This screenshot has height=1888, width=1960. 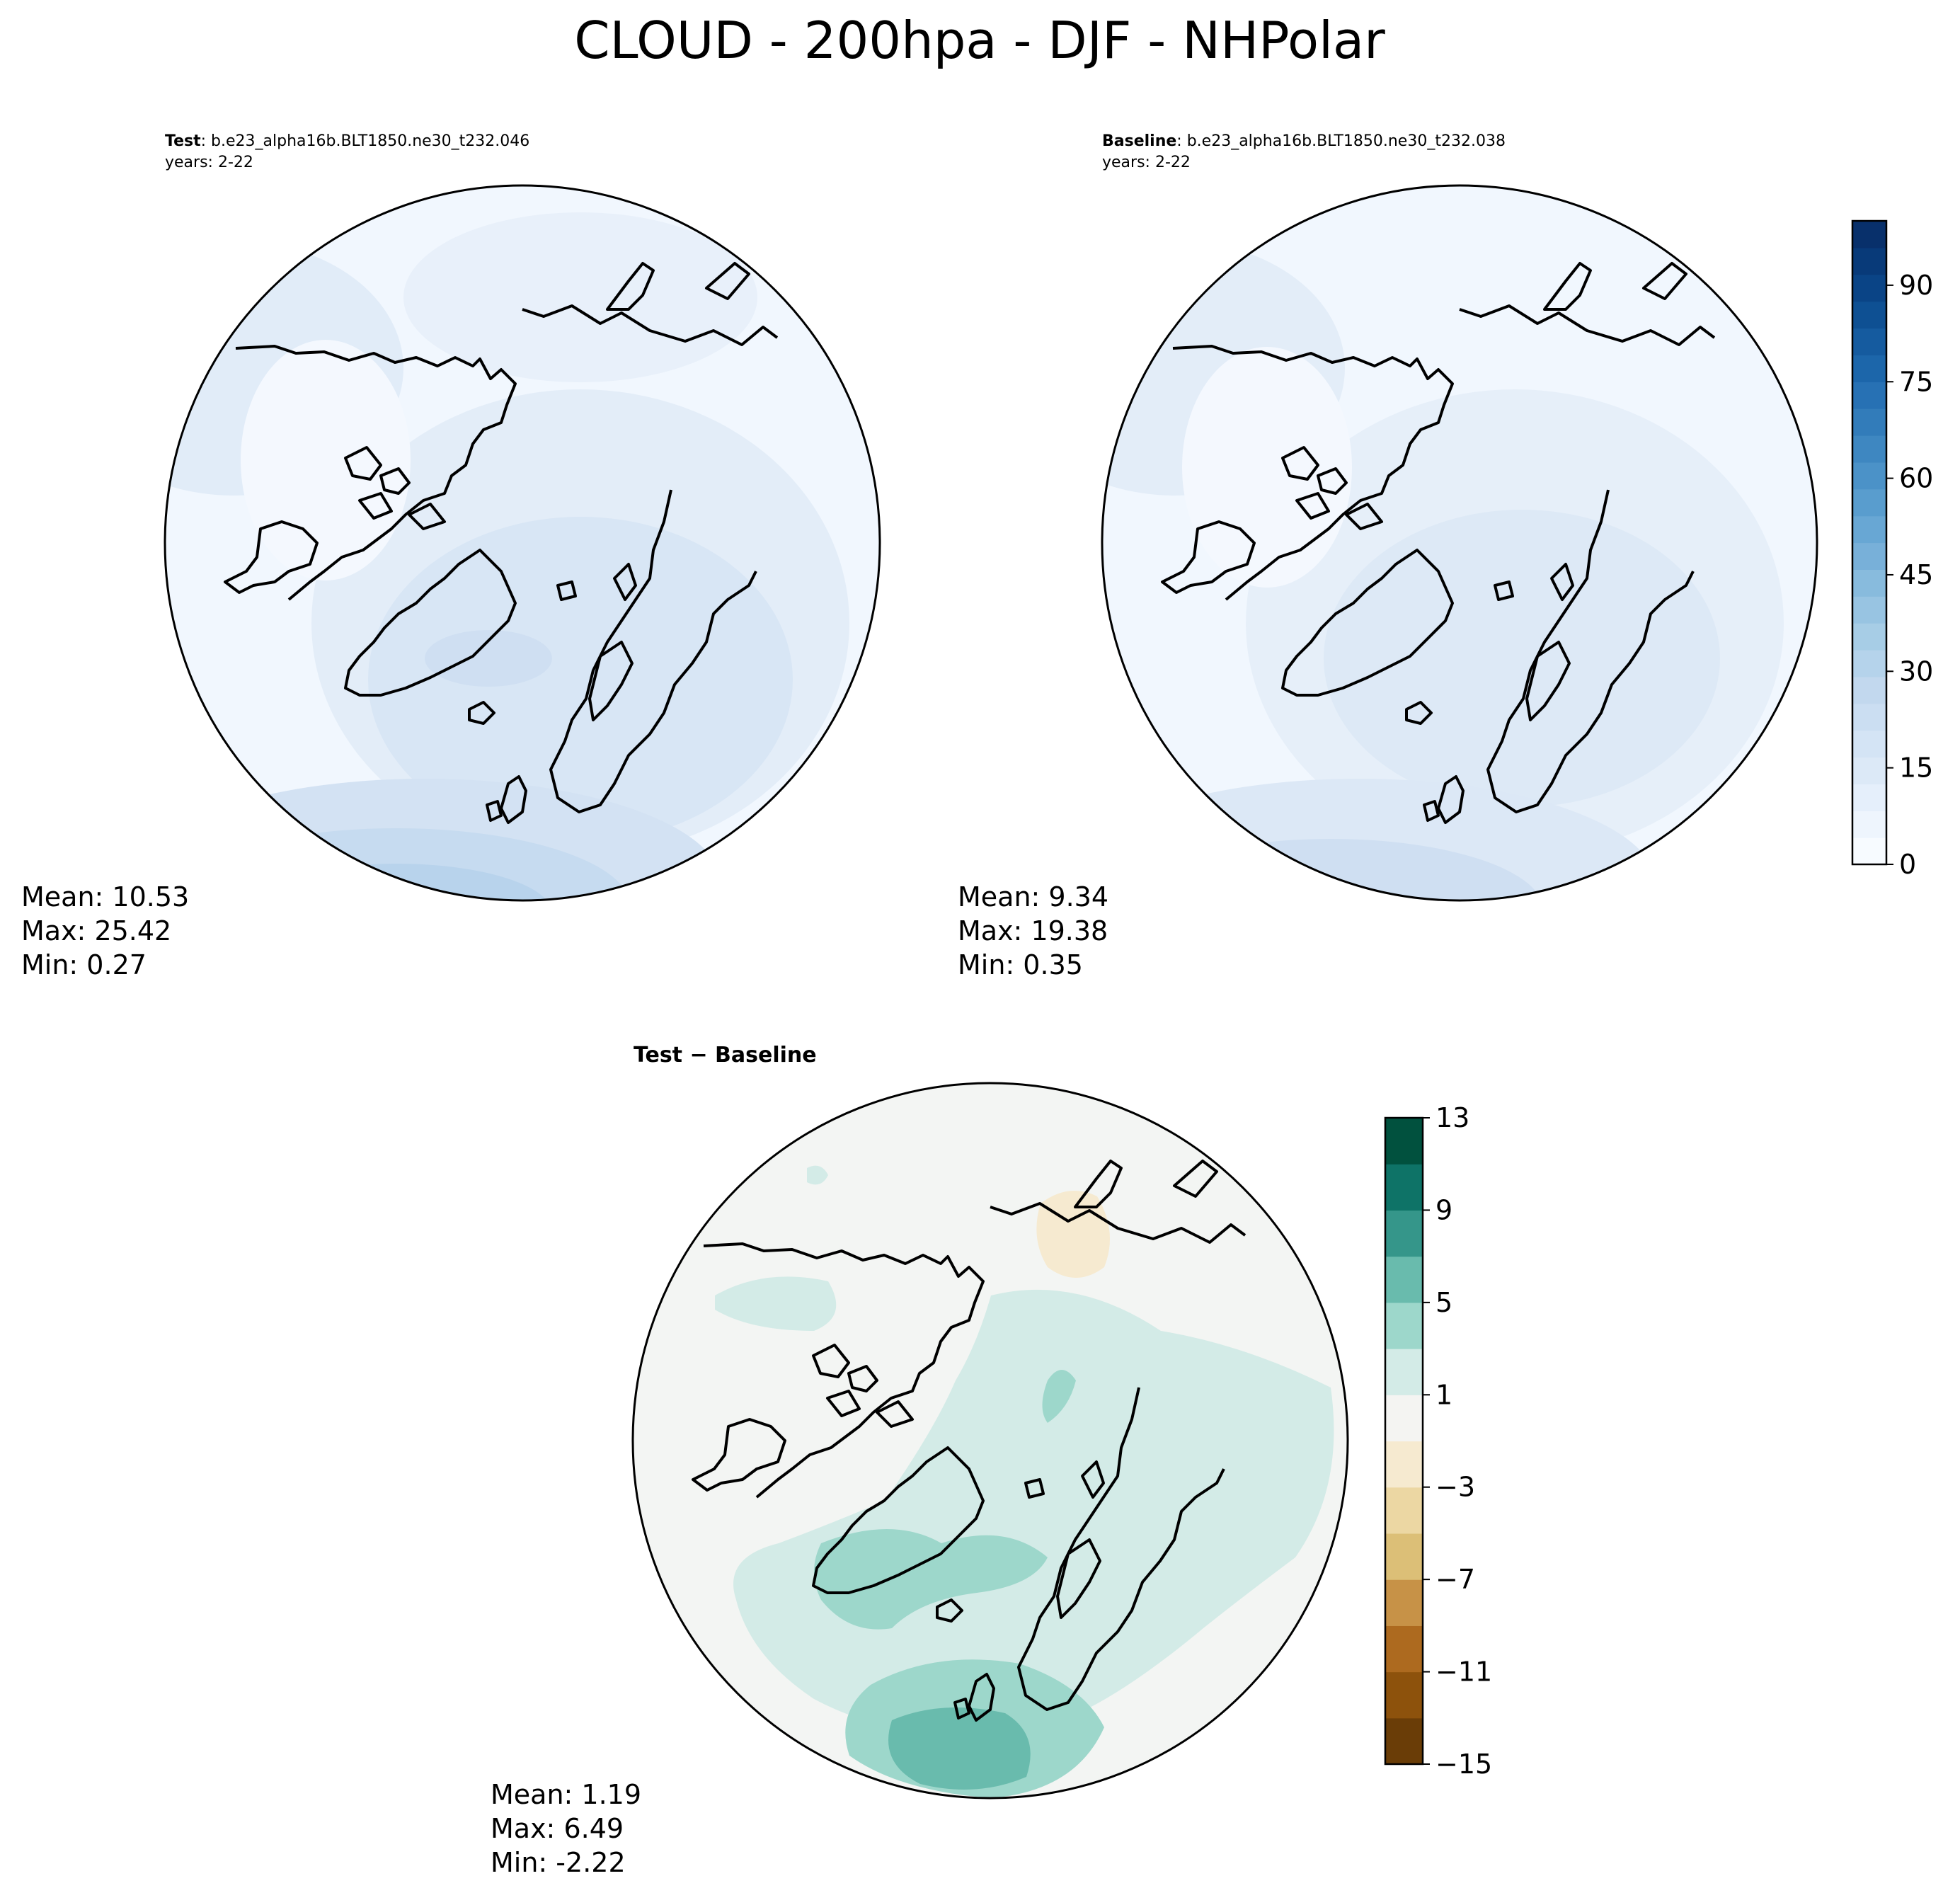 I want to click on colorbar-tick-label: −7, so click(x=1455, y=1580).